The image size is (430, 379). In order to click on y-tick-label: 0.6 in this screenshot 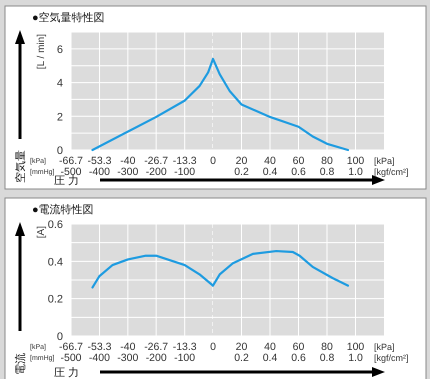, I will do `click(55, 225)`.